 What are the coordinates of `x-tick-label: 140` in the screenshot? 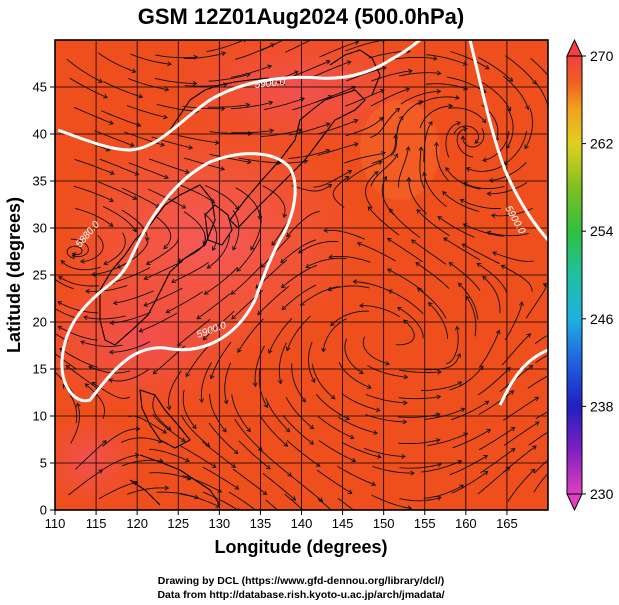 It's located at (302, 523).